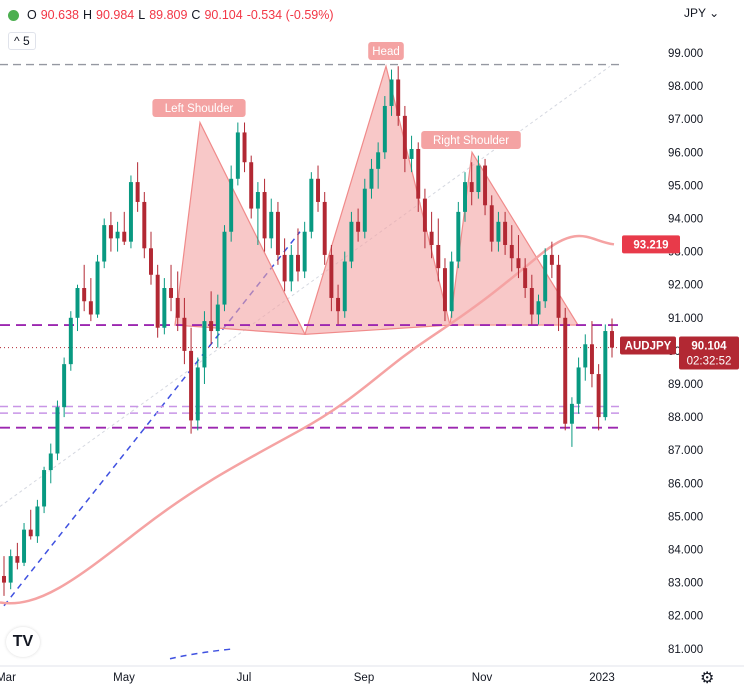  I want to click on symbol-label: AUDJPY, so click(648, 346).